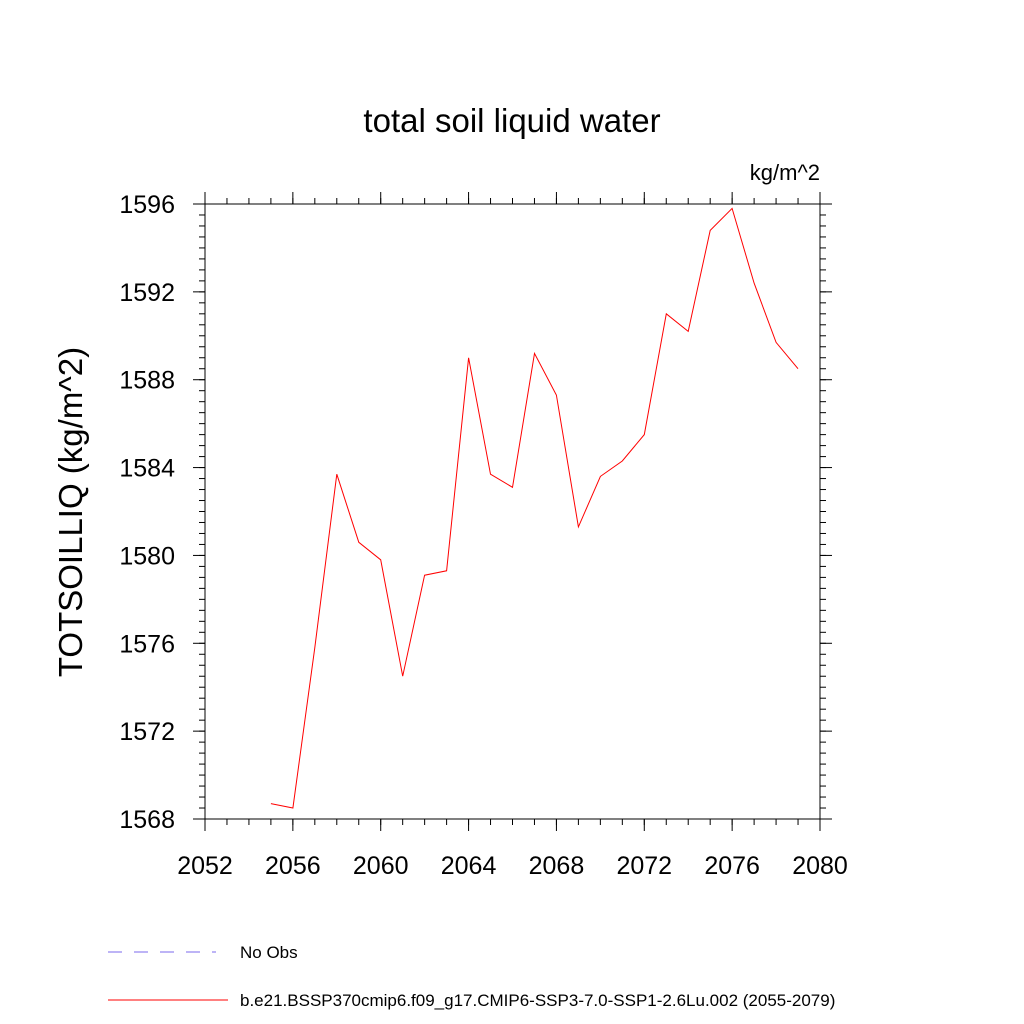 This screenshot has width=1024, height=1024. I want to click on y-tick-label: 1576, so click(147, 644).